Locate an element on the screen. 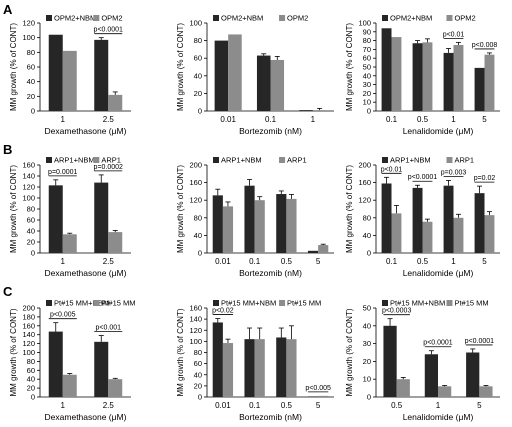 The image size is (512, 427). x-tick-label: 0.5 is located at coordinates (423, 261).